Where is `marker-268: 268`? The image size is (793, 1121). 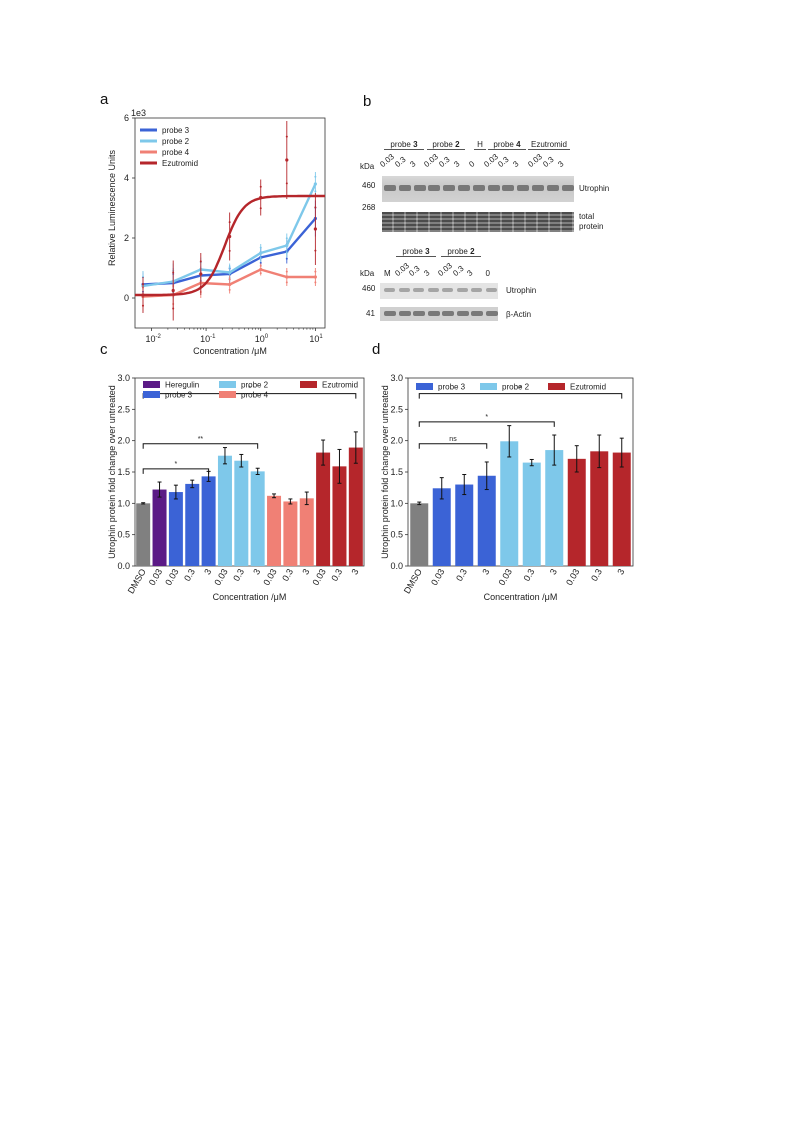 marker-268: 268 is located at coordinates (369, 207).